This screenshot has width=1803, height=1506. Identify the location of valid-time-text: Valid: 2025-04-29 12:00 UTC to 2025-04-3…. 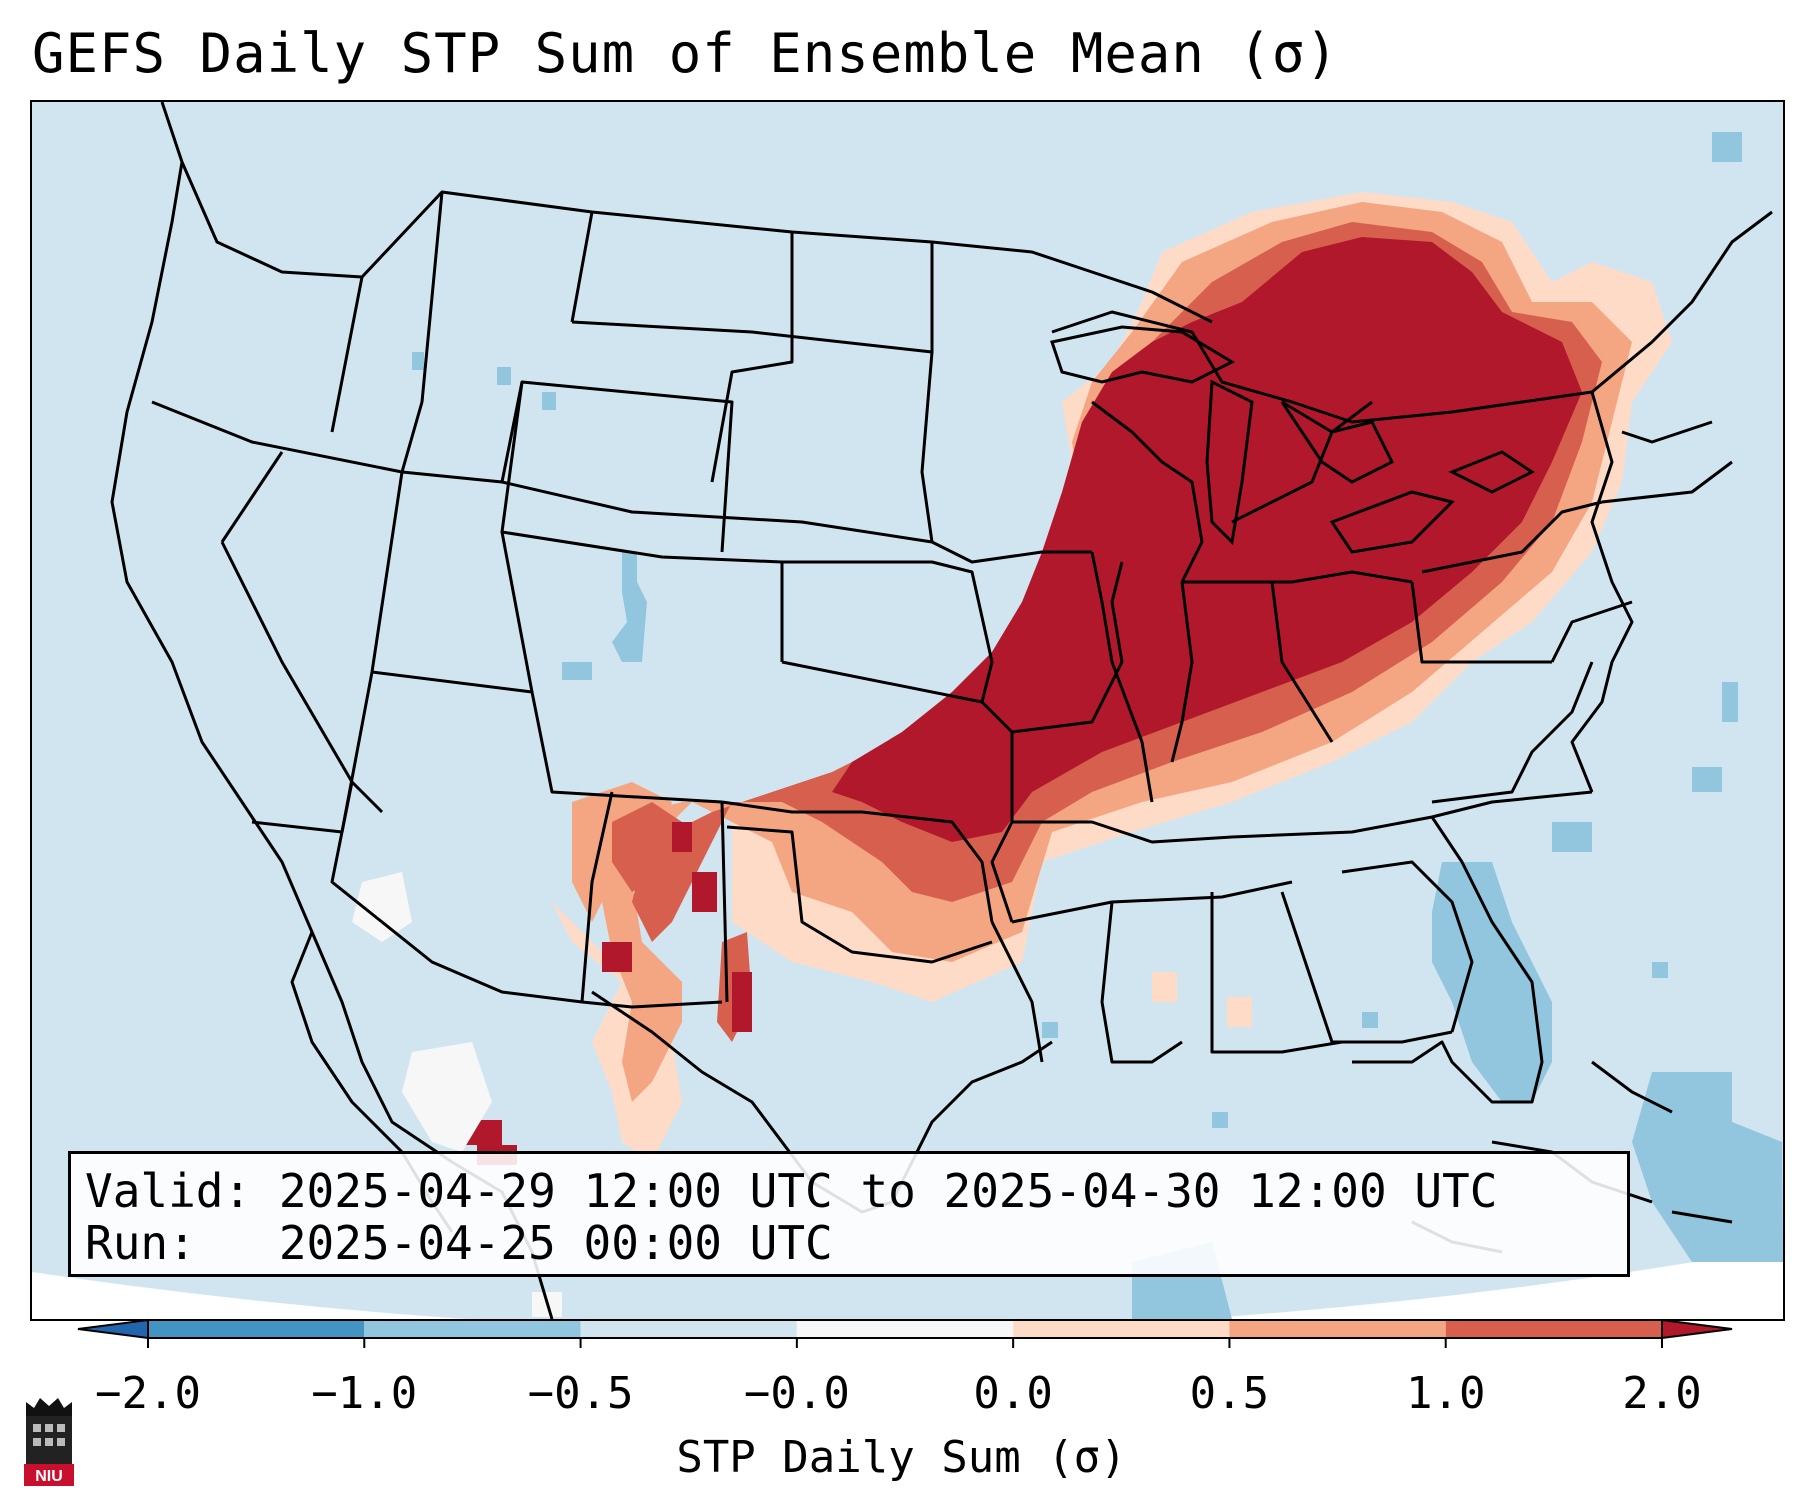
(791, 1191).